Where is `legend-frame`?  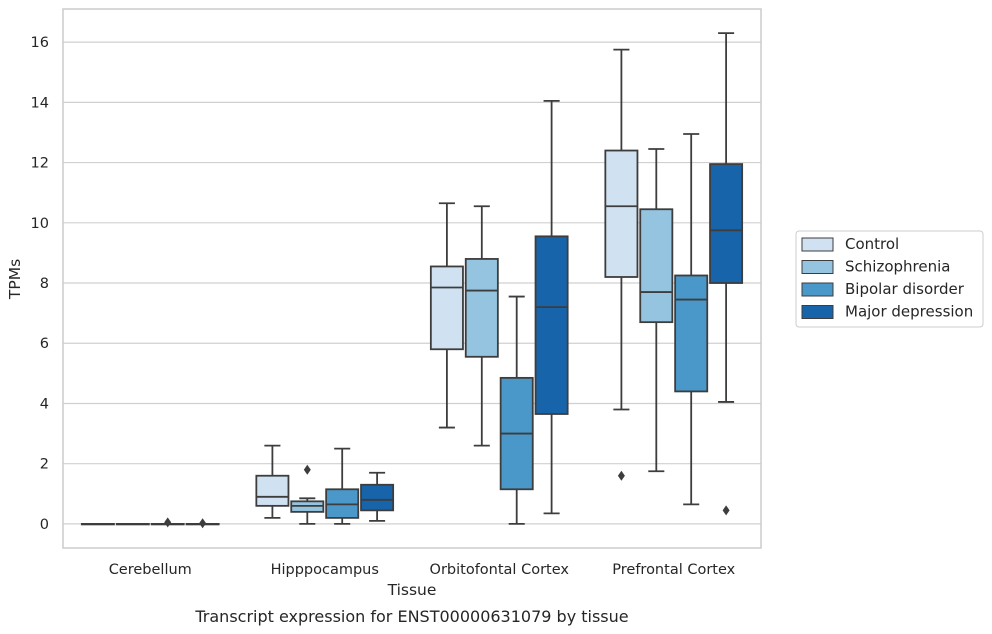
legend-frame is located at coordinates (889, 279).